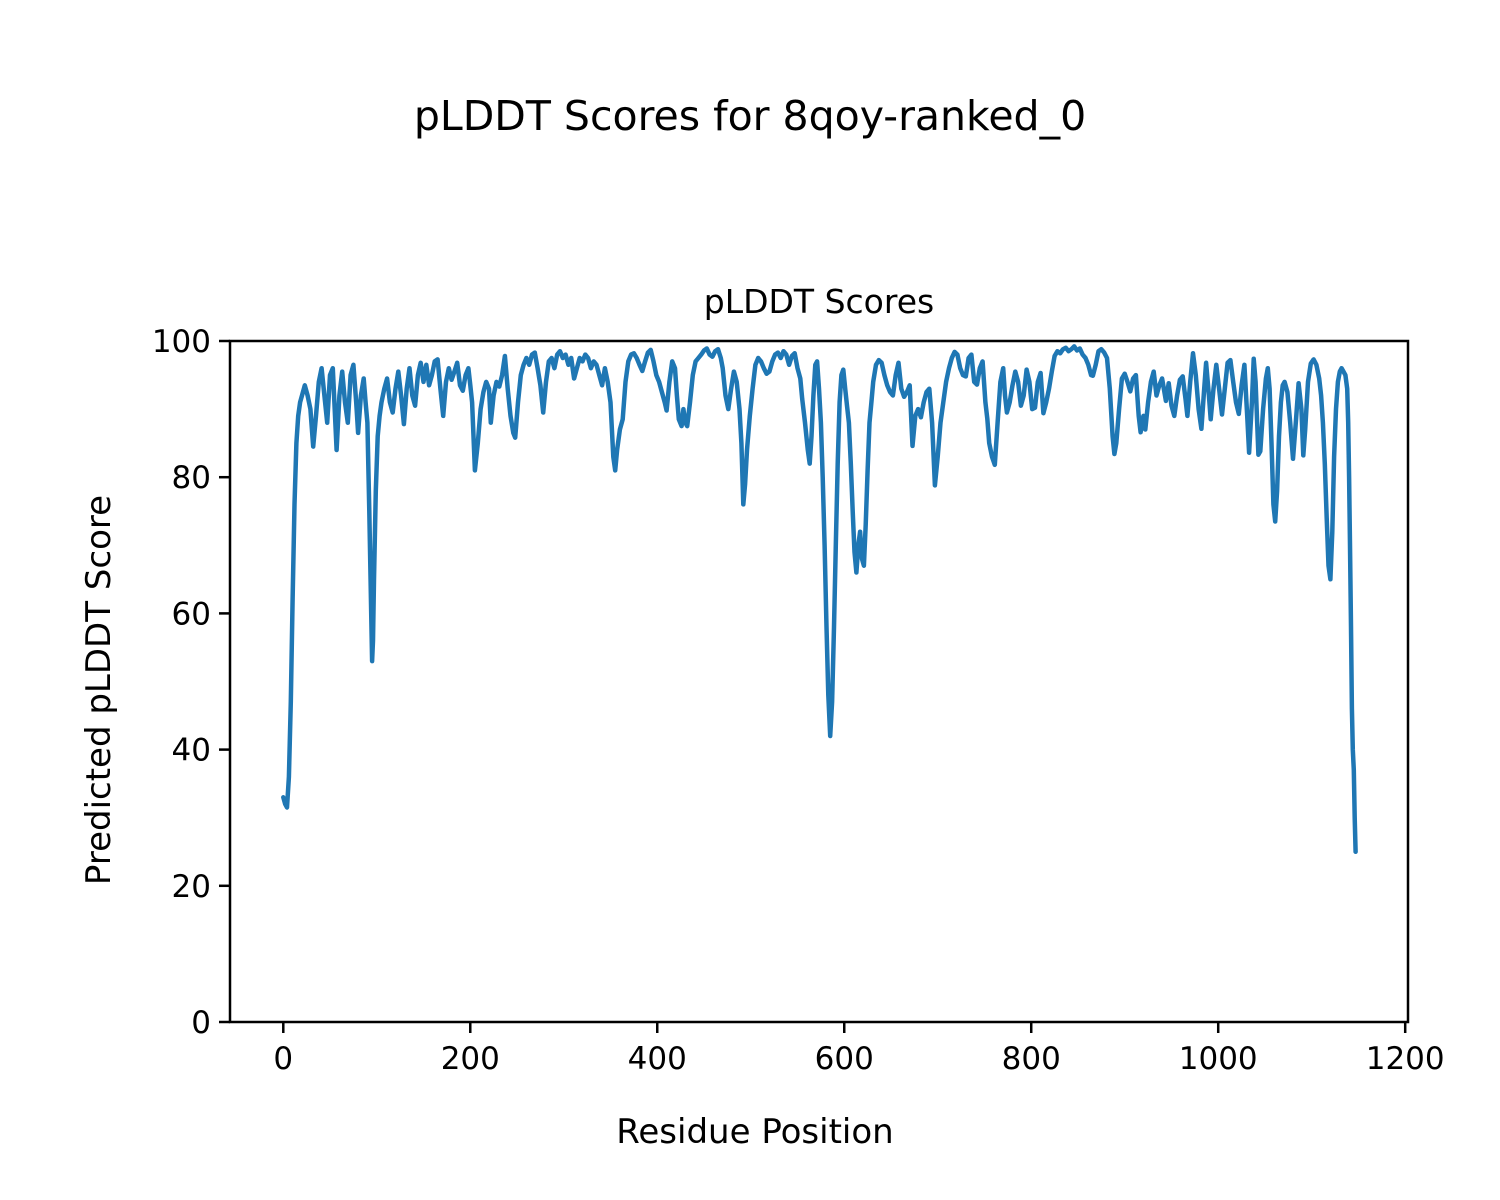 The width and height of the screenshot is (1500, 1200). What do you see at coordinates (191, 751) in the screenshot?
I see `y-tick-label: 40` at bounding box center [191, 751].